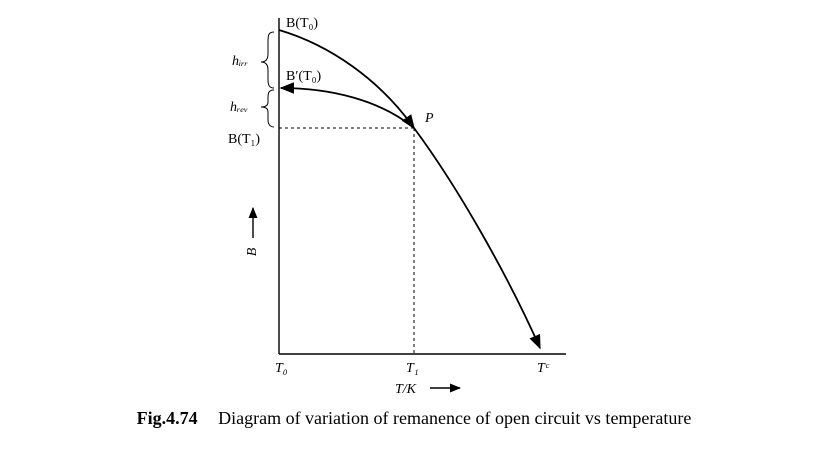 The height and width of the screenshot is (453, 828). Describe the element at coordinates (406, 389) in the screenshot. I see `label-x-axis: T/K` at that location.